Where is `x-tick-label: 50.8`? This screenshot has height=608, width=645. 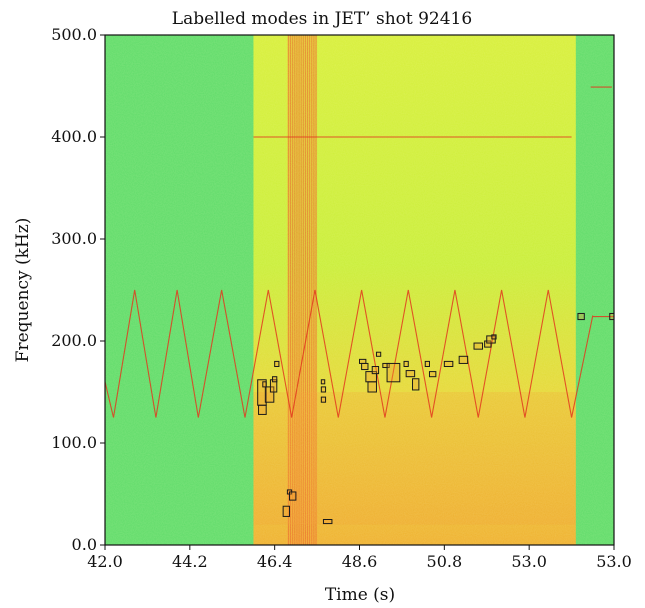 x-tick-label: 50.8 is located at coordinates (445, 561).